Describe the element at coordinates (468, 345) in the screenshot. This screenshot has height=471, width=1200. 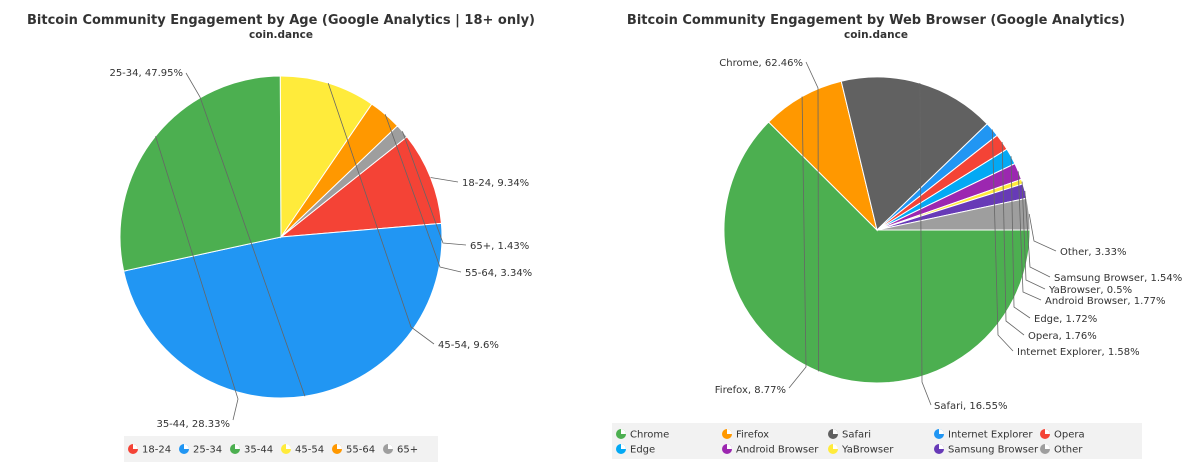
I see `data-label-45-54: 45-54, 9.6%` at that location.